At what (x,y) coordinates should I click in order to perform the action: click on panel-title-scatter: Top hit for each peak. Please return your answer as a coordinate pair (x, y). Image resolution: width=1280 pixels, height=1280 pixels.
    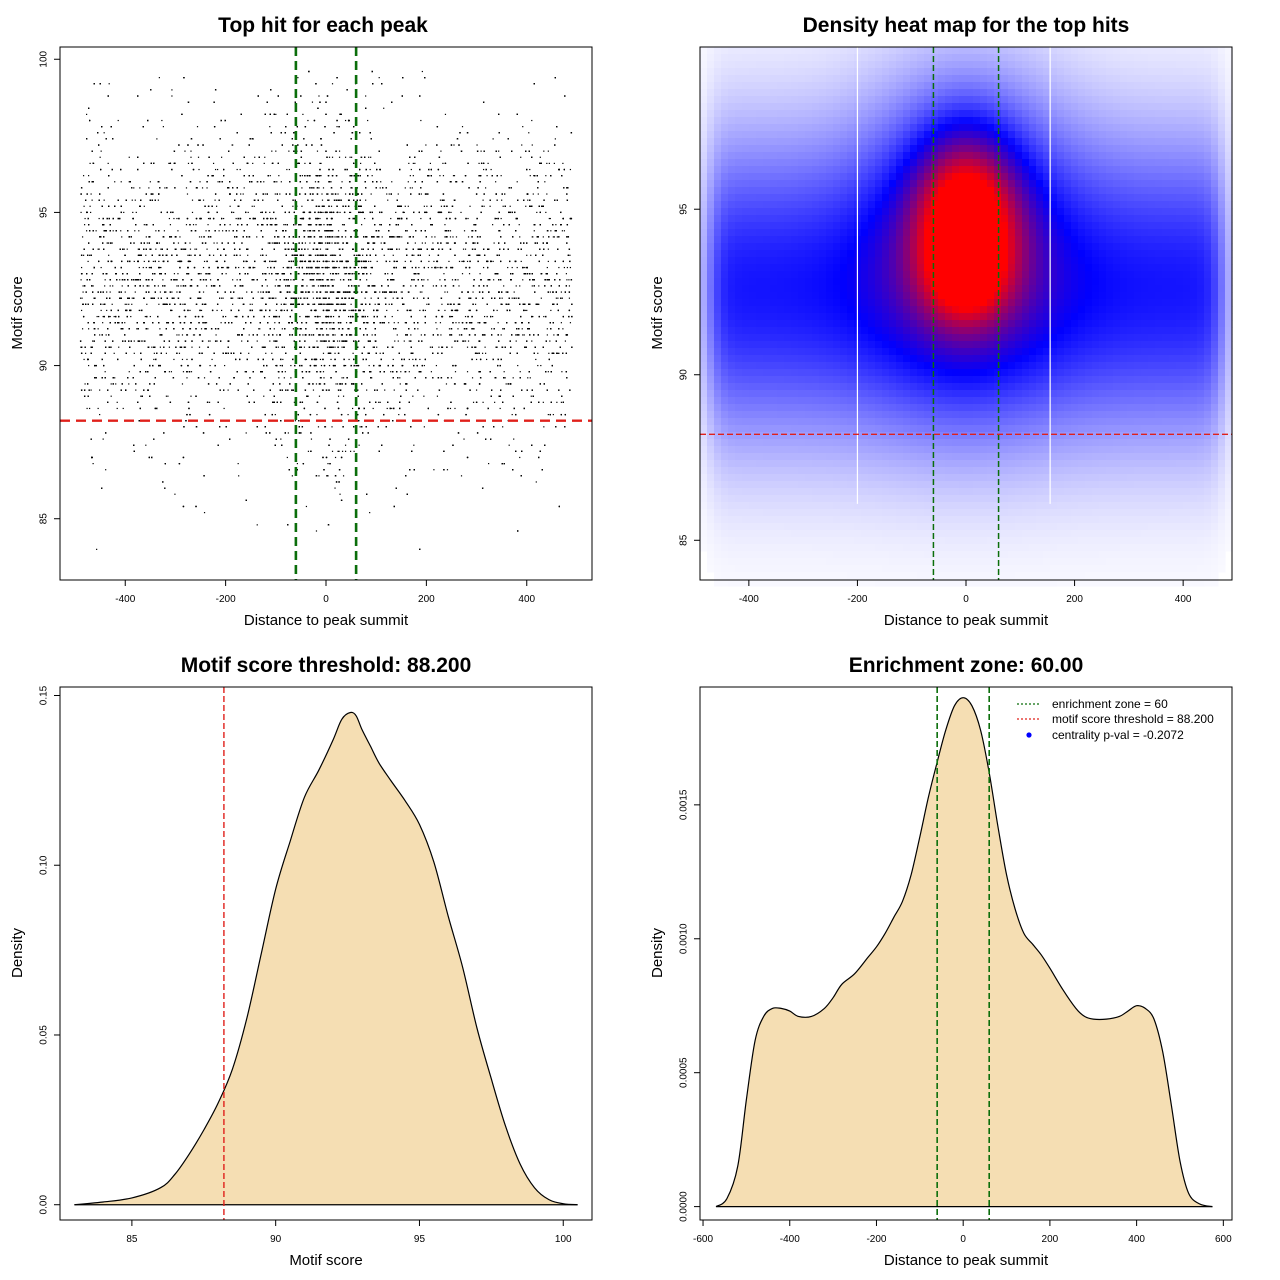
    Looking at the image, I should click on (323, 25).